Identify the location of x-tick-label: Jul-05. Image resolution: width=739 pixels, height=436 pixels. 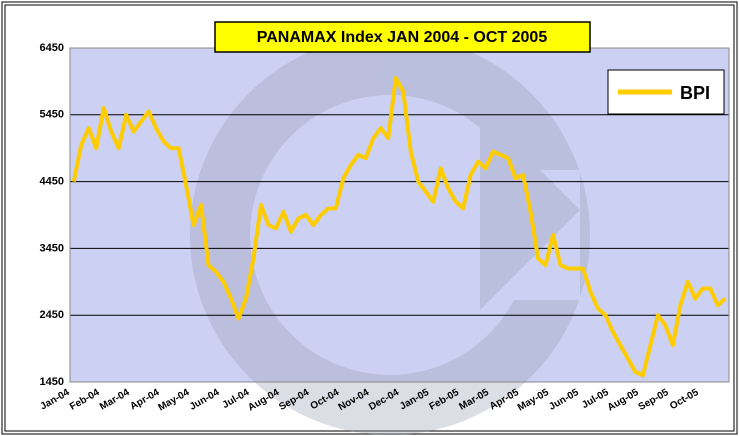
(595, 399).